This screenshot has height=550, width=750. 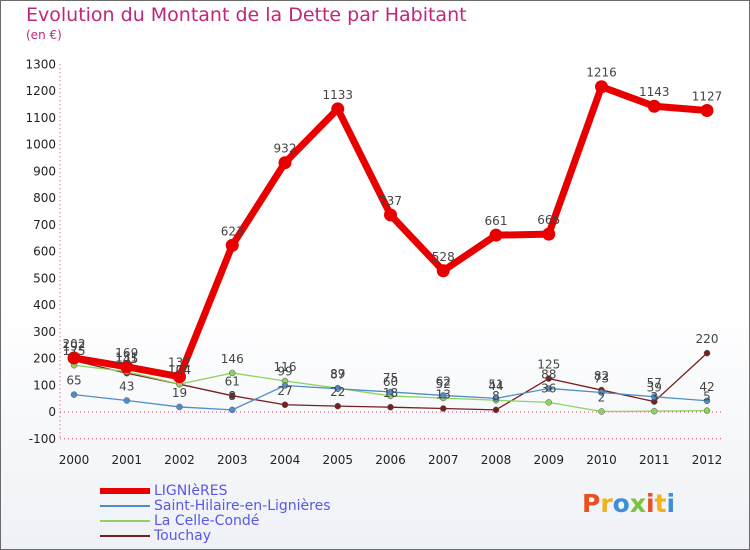 What do you see at coordinates (40, 118) in the screenshot?
I see `y-tick-label: 1100` at bounding box center [40, 118].